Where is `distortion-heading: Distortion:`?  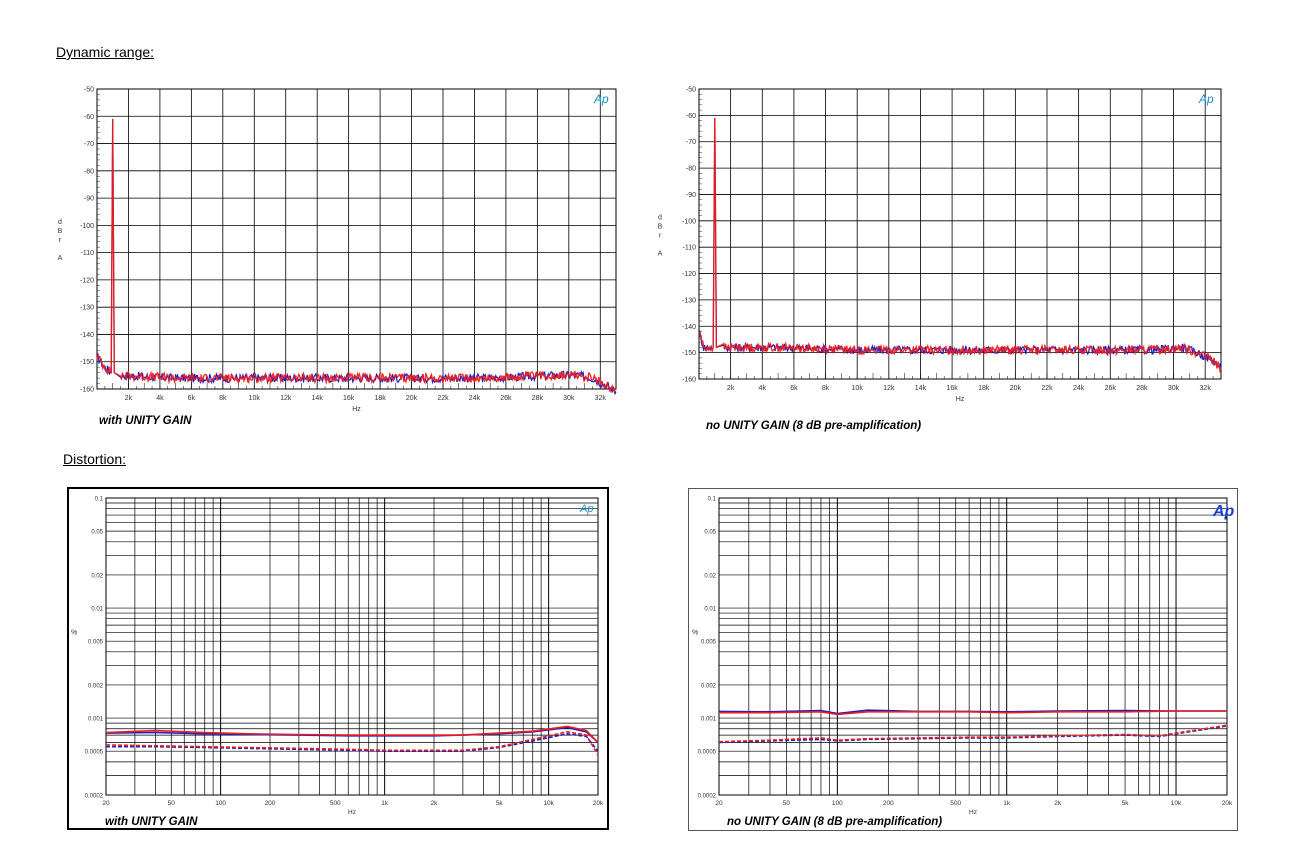 distortion-heading: Distortion: is located at coordinates (95, 459).